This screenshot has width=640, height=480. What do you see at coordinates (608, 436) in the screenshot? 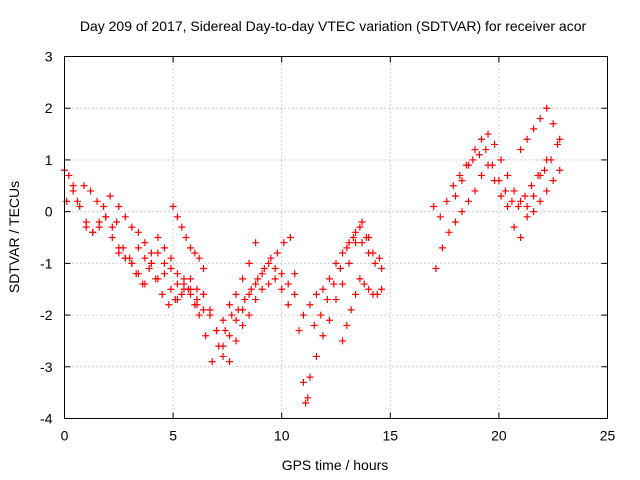
I see `x-tick-label: 25` at bounding box center [608, 436].